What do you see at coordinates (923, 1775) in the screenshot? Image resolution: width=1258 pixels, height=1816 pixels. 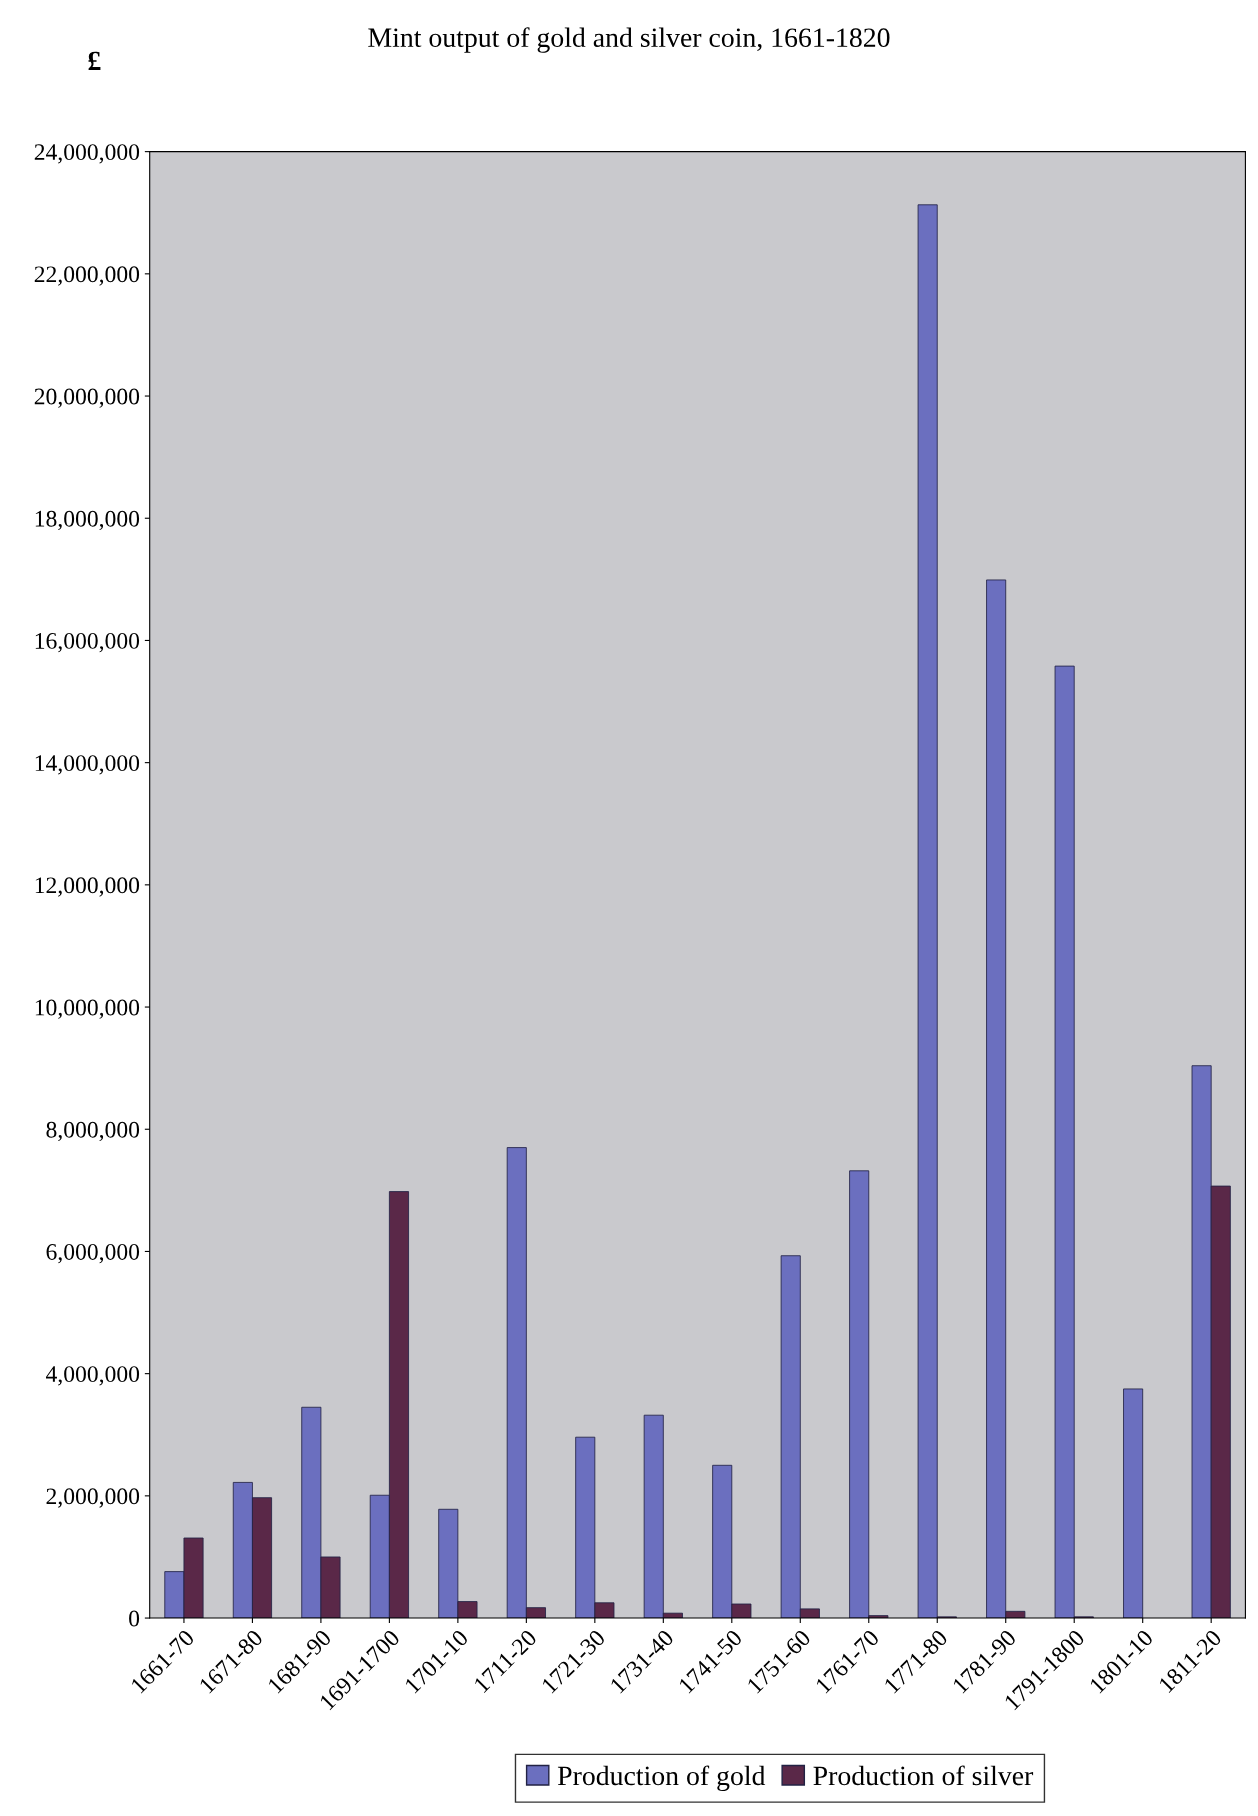 I see `legend-label: Production of silver` at bounding box center [923, 1775].